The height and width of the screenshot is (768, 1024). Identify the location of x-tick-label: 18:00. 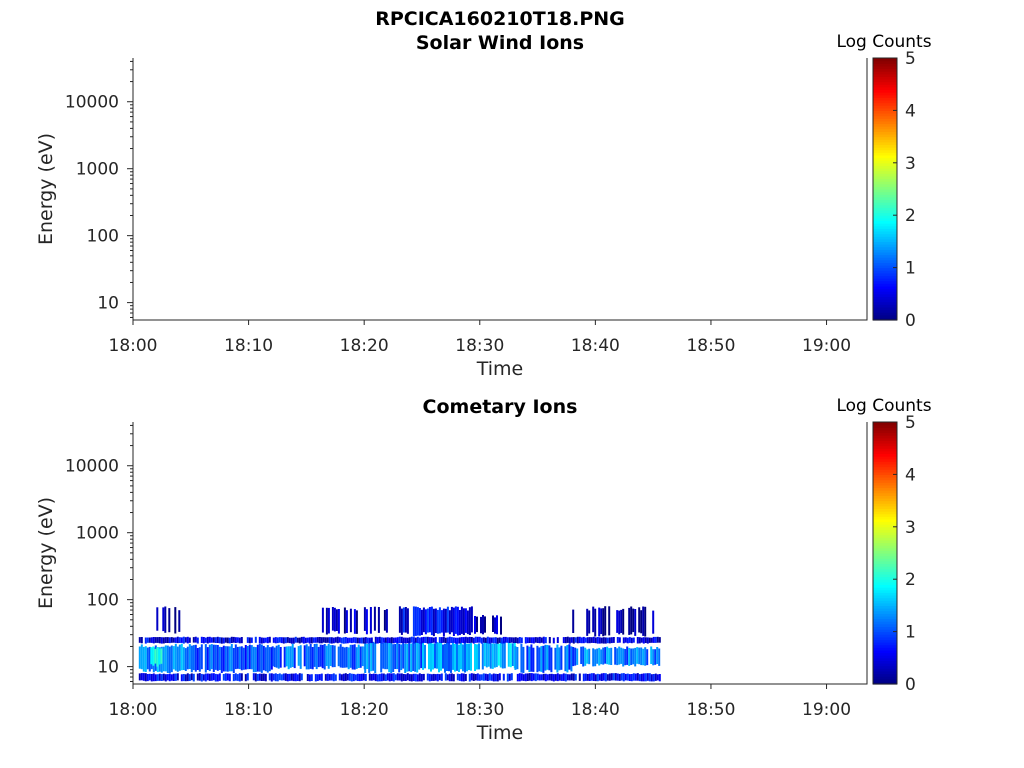
(133, 346).